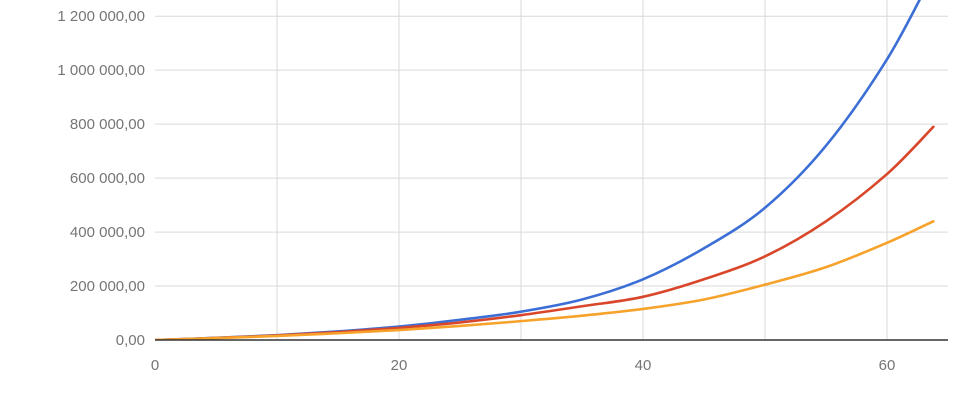 The height and width of the screenshot is (400, 978). I want to click on y-tick-label: 1 000 000,00, so click(101, 70).